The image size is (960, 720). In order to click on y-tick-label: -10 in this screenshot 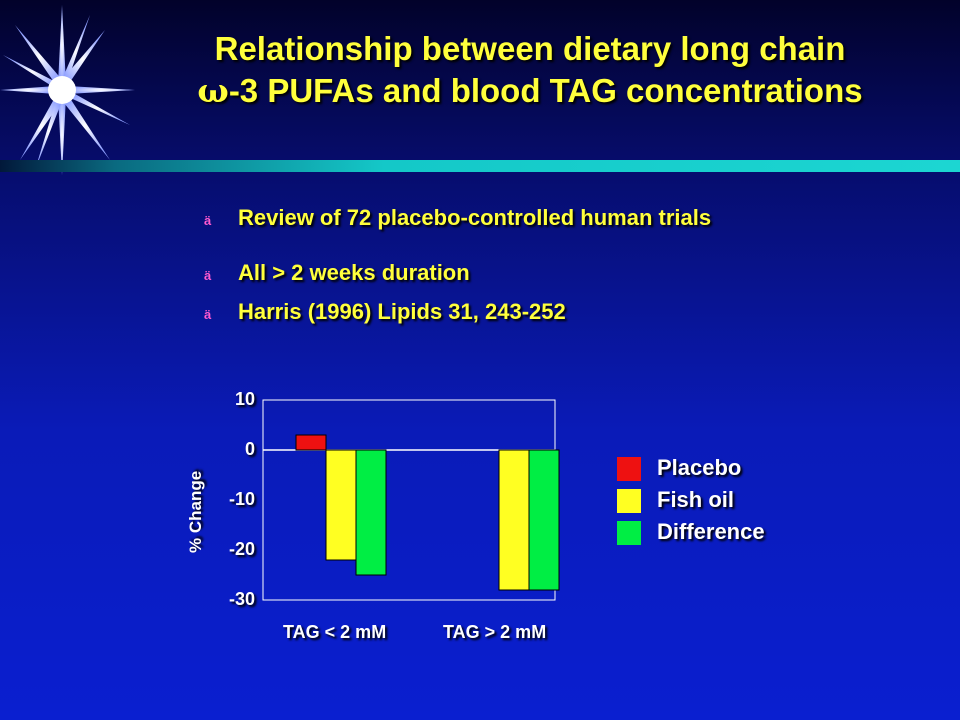, I will do `click(241, 499)`.